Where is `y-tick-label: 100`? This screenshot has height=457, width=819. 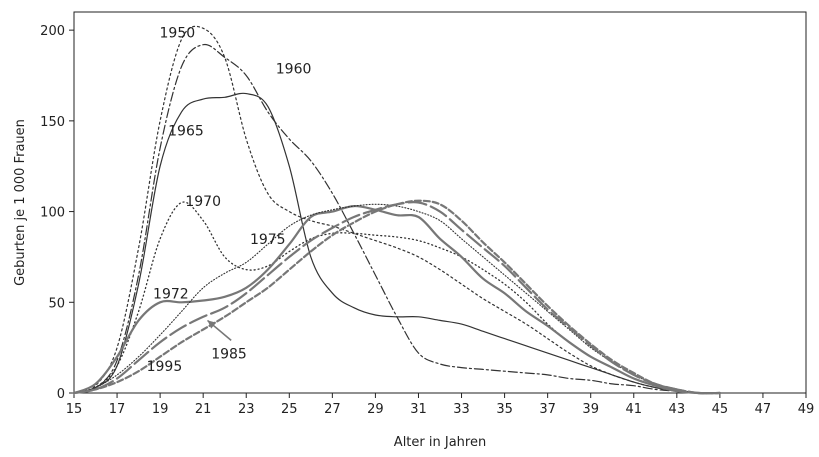 y-tick-label: 100 is located at coordinates (52, 213).